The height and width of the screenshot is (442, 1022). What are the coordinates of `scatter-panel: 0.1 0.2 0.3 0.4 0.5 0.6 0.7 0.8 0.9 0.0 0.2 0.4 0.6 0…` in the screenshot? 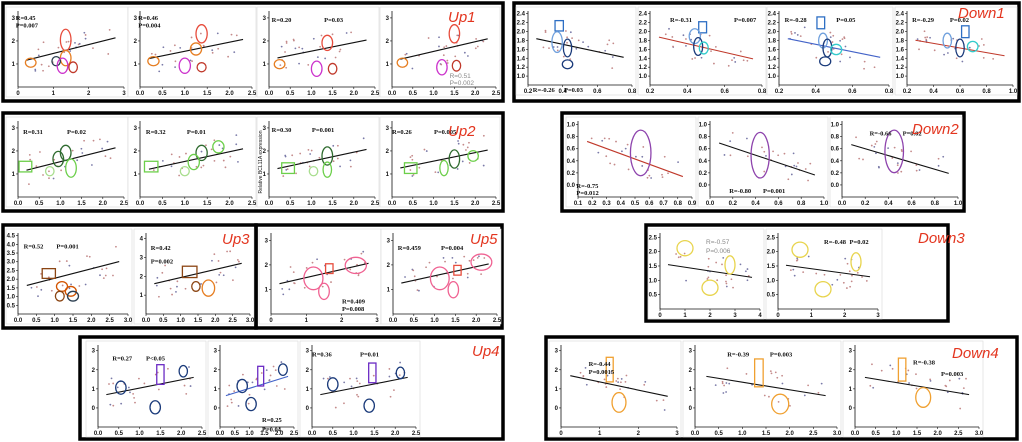 It's located at (631, 162).